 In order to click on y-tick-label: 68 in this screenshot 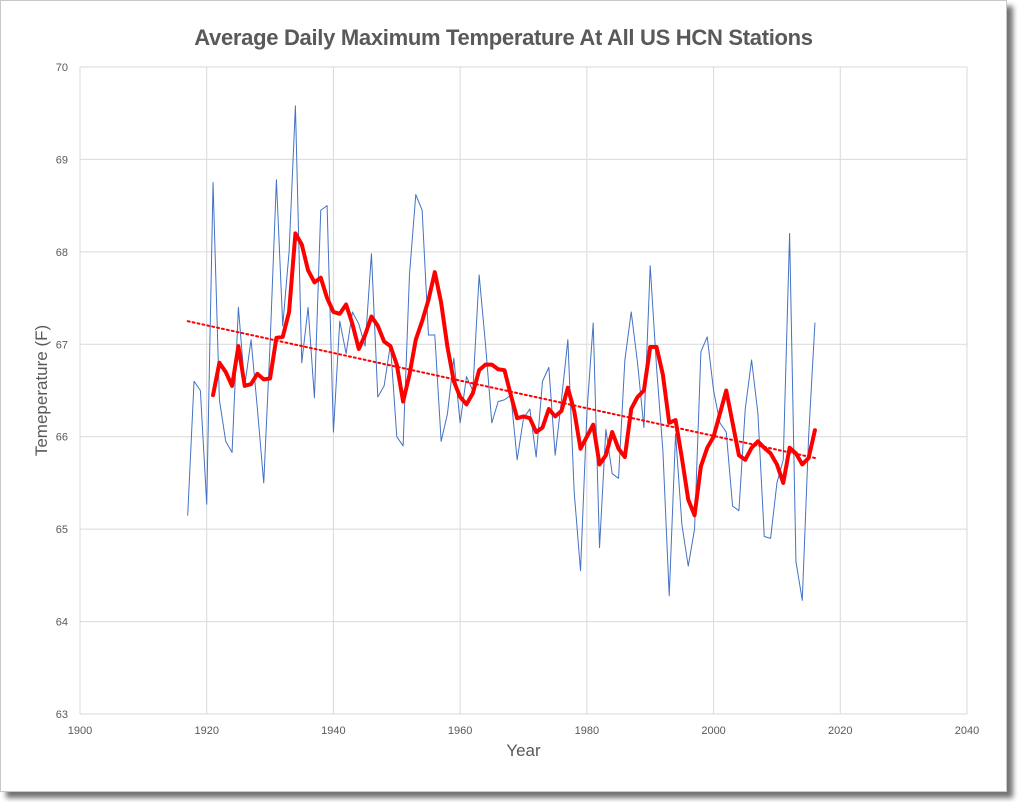, I will do `click(62, 253)`.